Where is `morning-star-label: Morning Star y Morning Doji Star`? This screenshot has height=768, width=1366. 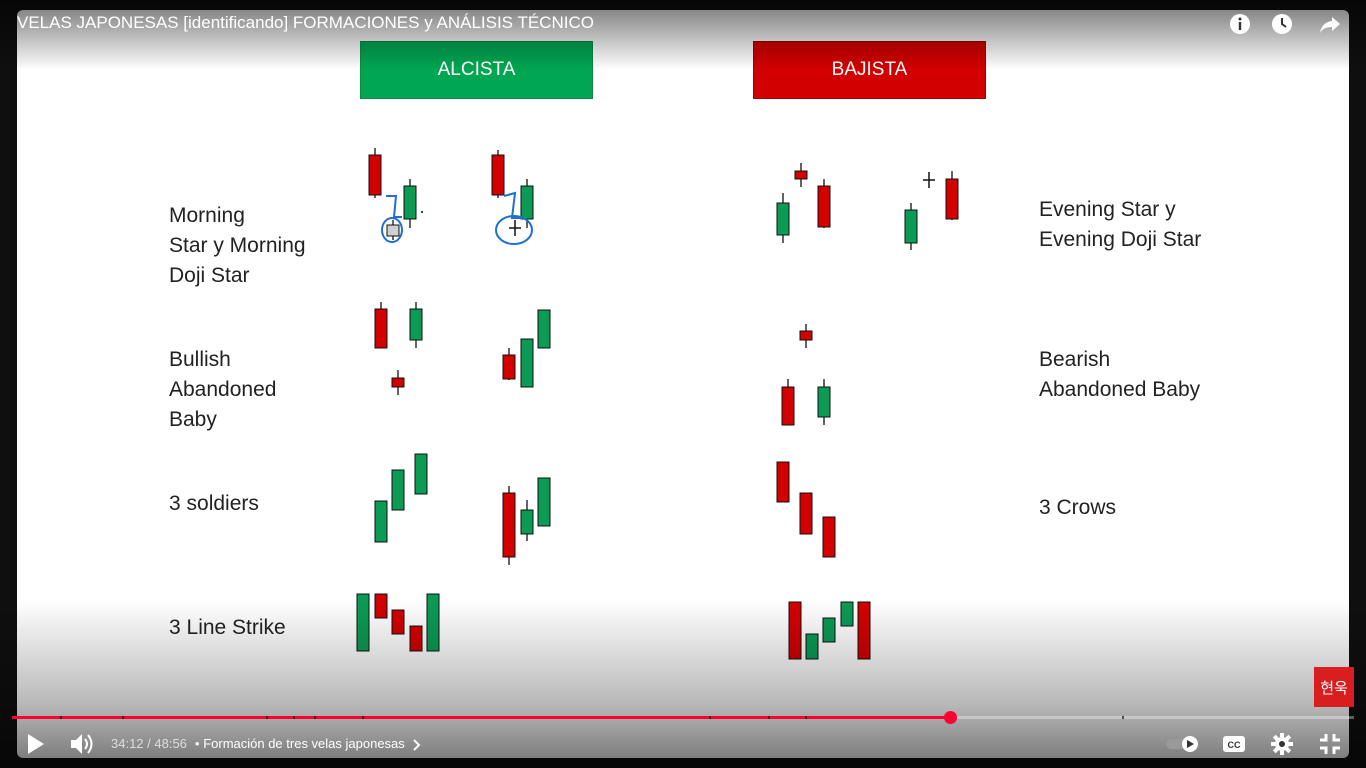
morning-star-label: Morning Star y Morning Doji Star is located at coordinates (237, 245).